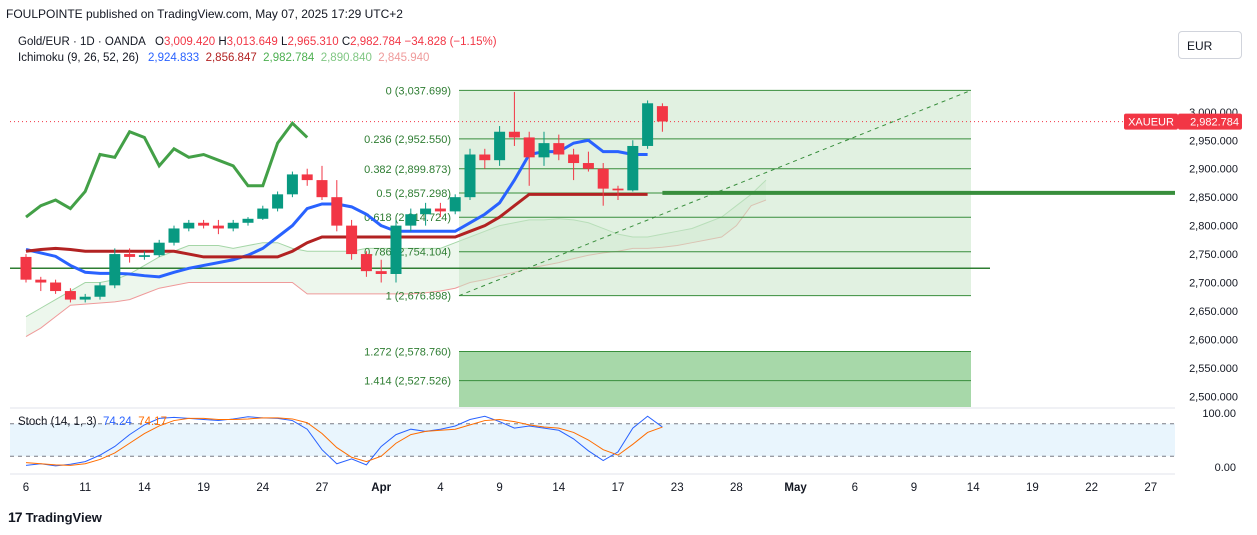  I want to click on tradingview-logo-icon: 17, so click(15, 517).